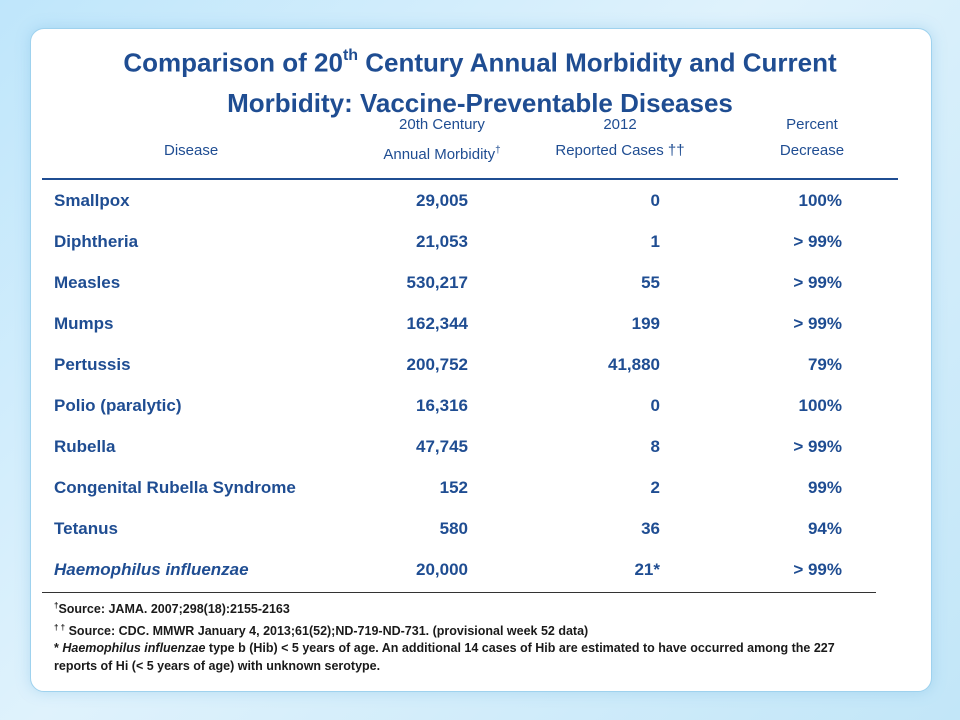  I want to click on disease-name: Polio (paralytic), so click(118, 405).